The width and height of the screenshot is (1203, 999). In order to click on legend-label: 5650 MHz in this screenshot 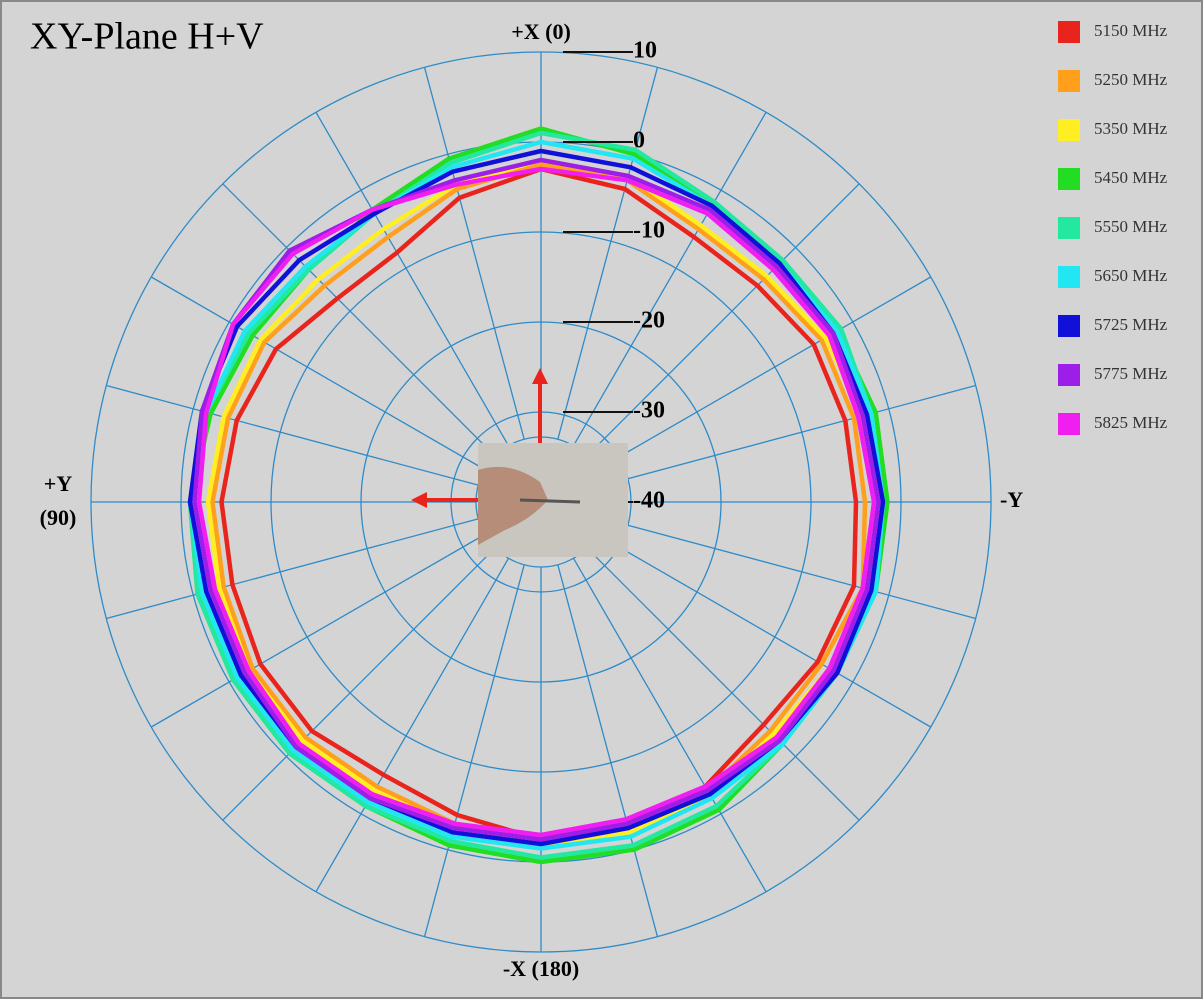, I will do `click(1131, 275)`.